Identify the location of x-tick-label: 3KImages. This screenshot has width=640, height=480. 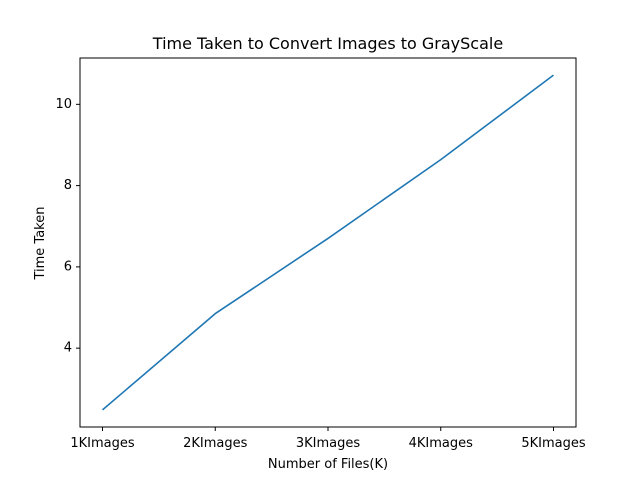
(328, 443).